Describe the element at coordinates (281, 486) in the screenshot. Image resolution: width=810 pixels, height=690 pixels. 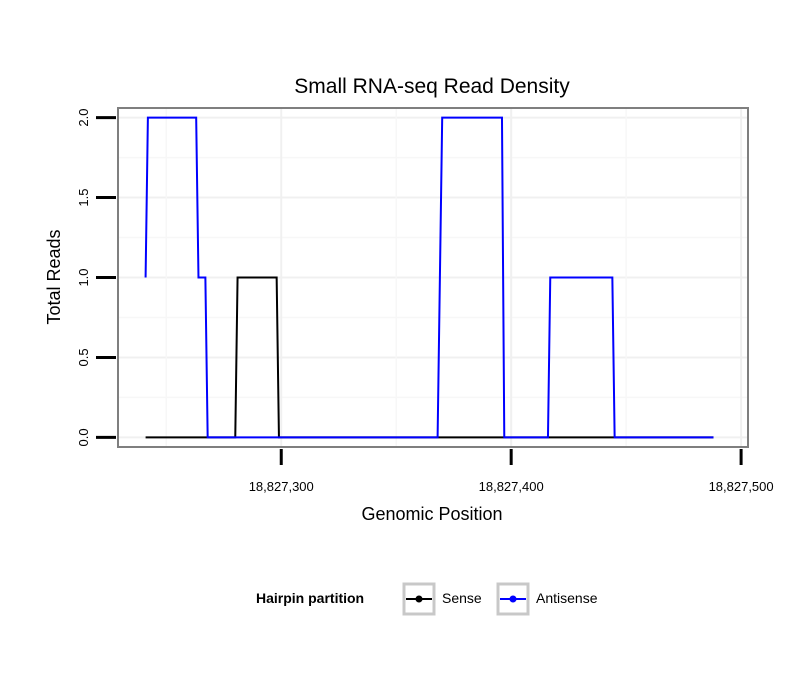
I see `x-tick-label: 18,827,300` at that location.